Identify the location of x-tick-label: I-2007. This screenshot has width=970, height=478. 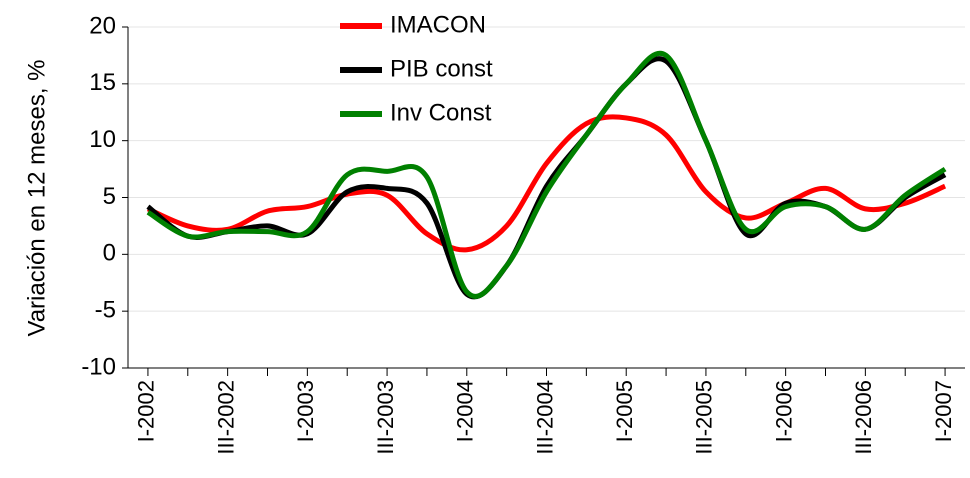
(943, 411).